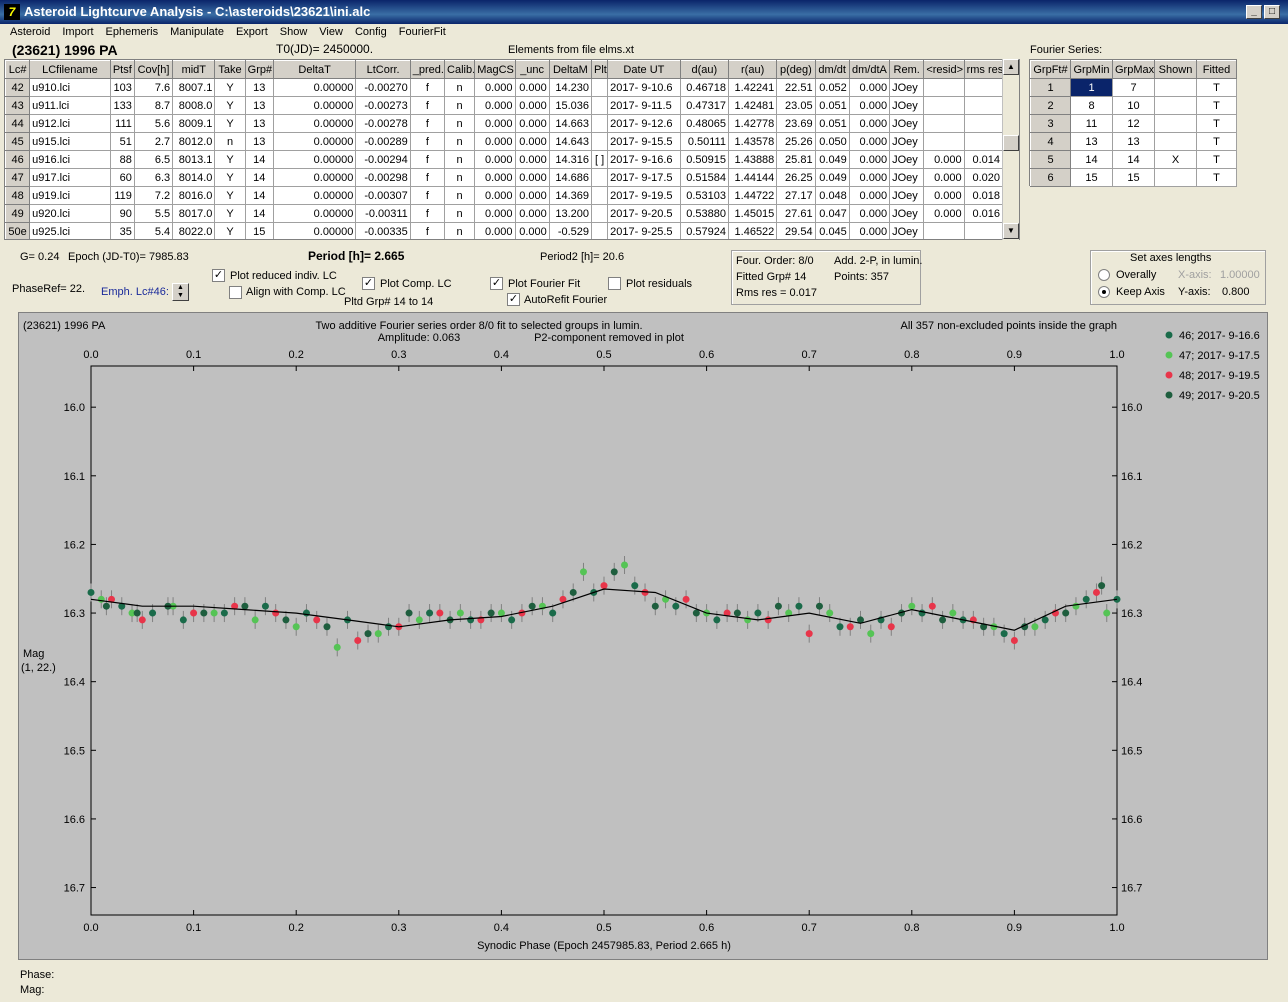  Describe the element at coordinates (218, 275) in the screenshot. I see `plot-reduced-checkbox: ✓` at that location.